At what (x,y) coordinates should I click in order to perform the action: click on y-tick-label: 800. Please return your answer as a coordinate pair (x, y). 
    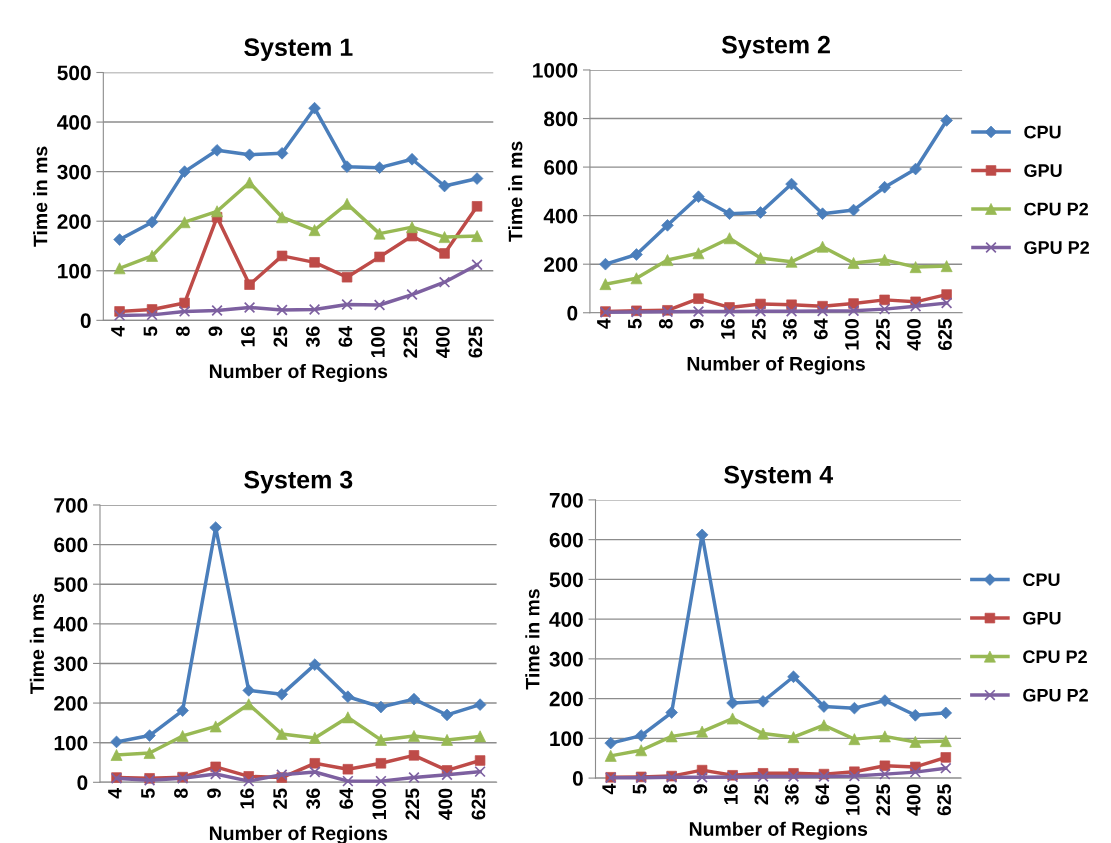
    Looking at the image, I should click on (561, 119).